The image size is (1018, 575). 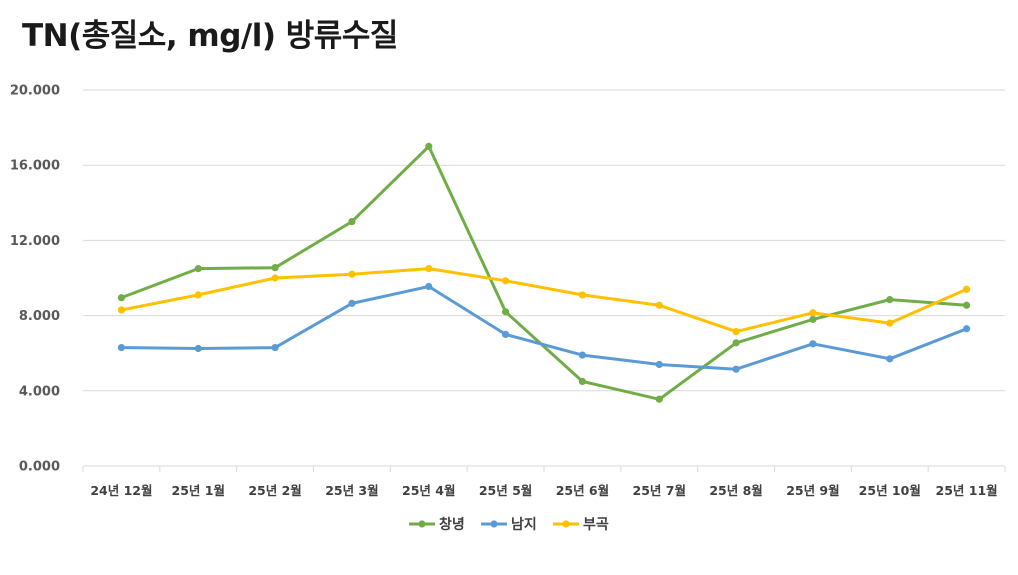 I want to click on x-tick-label: 25년 1월, so click(x=198, y=490).